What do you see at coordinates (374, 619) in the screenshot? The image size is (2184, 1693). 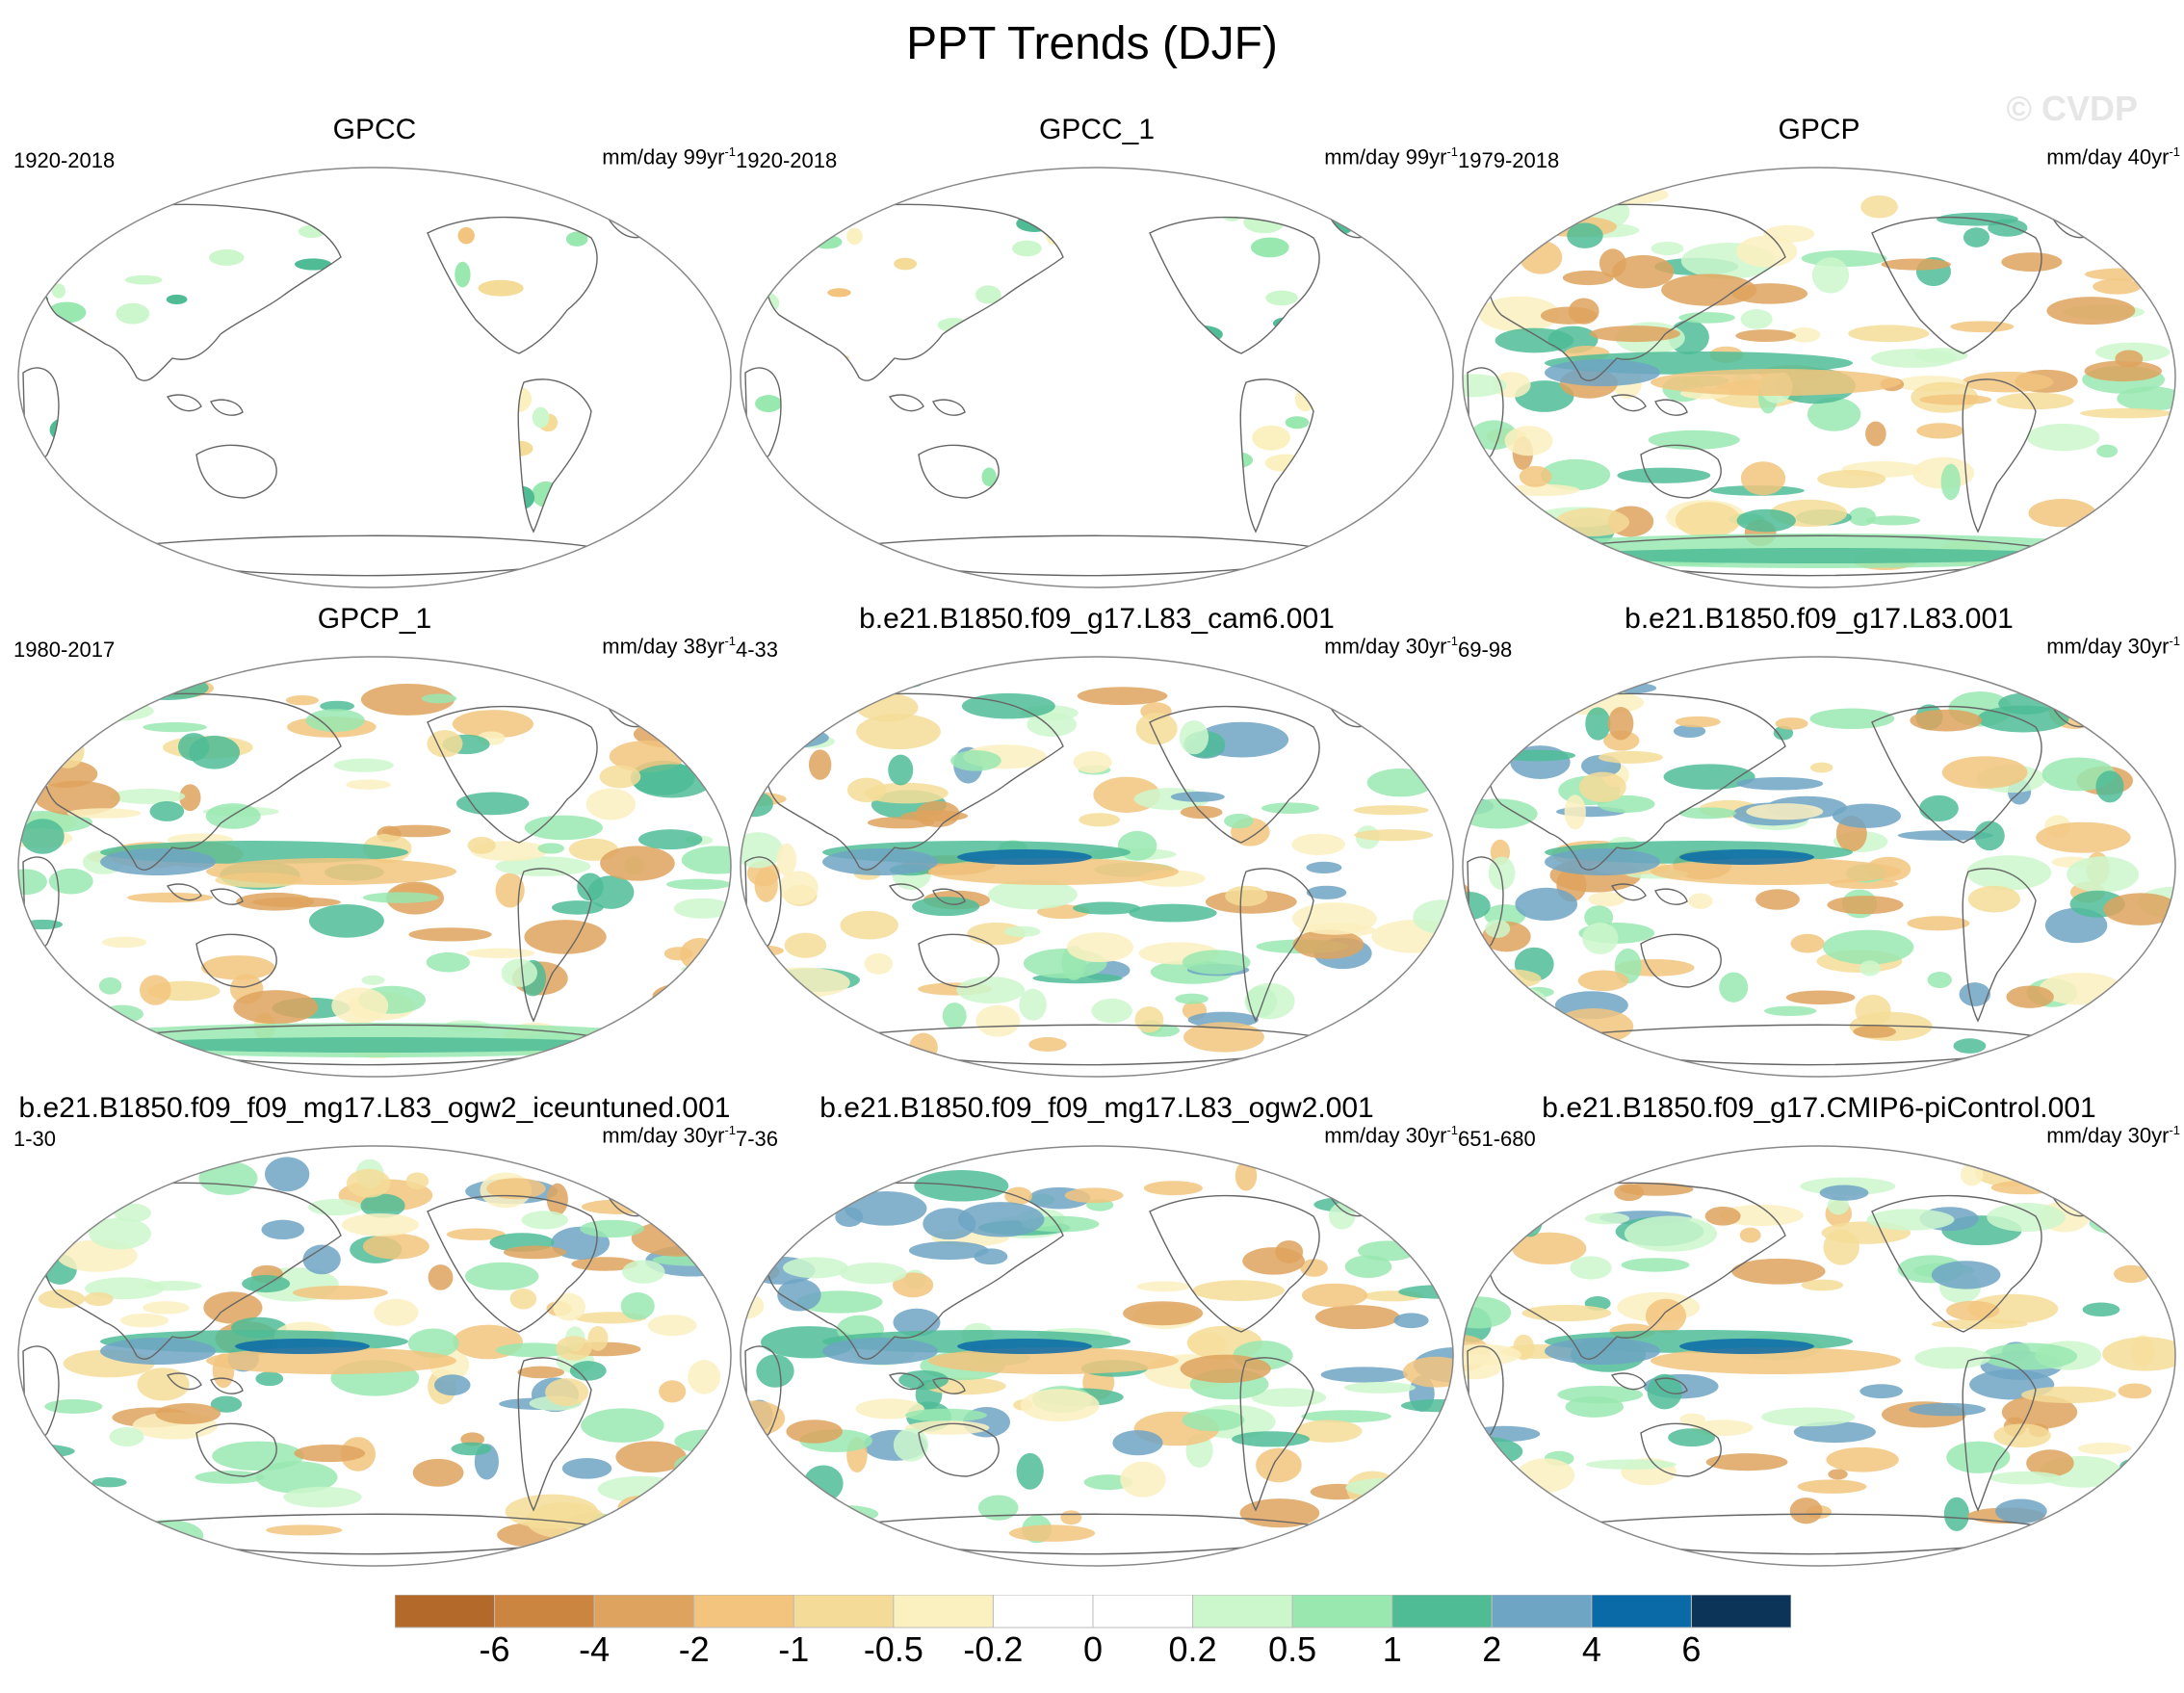 I see `panel-title: GPCP_1` at bounding box center [374, 619].